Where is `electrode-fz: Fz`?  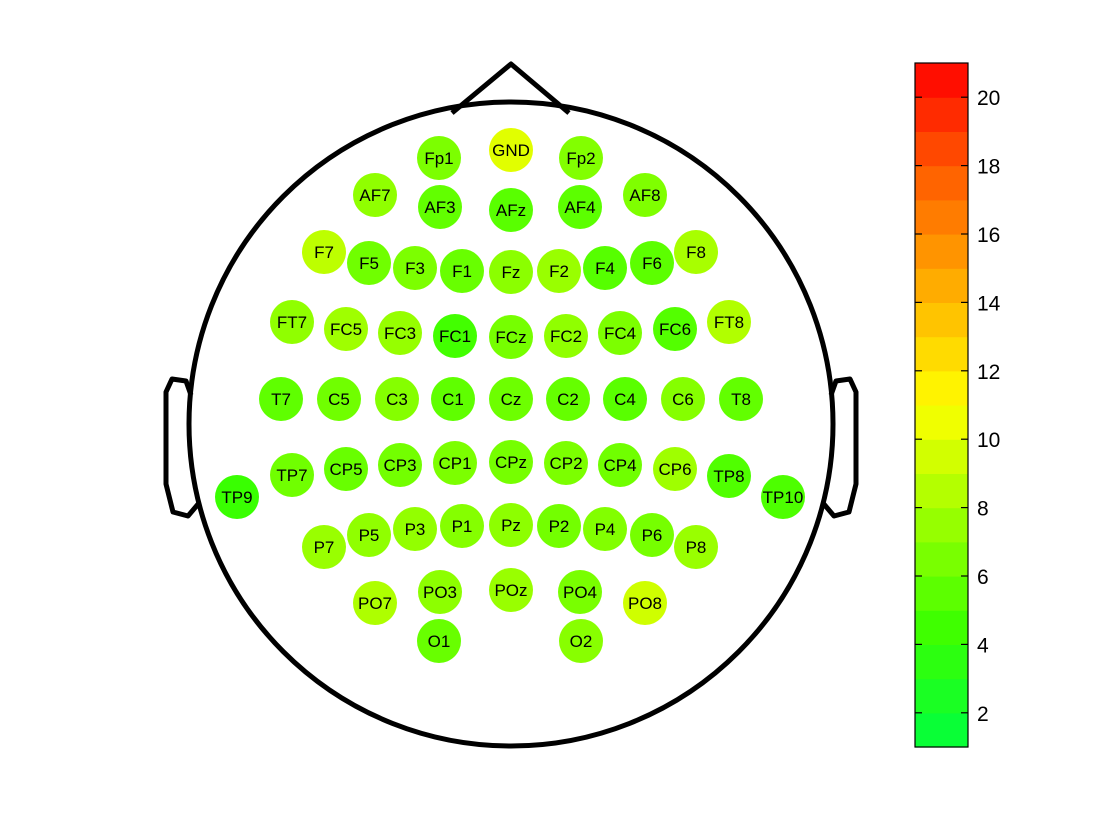
electrode-fz: Fz is located at coordinates (511, 272).